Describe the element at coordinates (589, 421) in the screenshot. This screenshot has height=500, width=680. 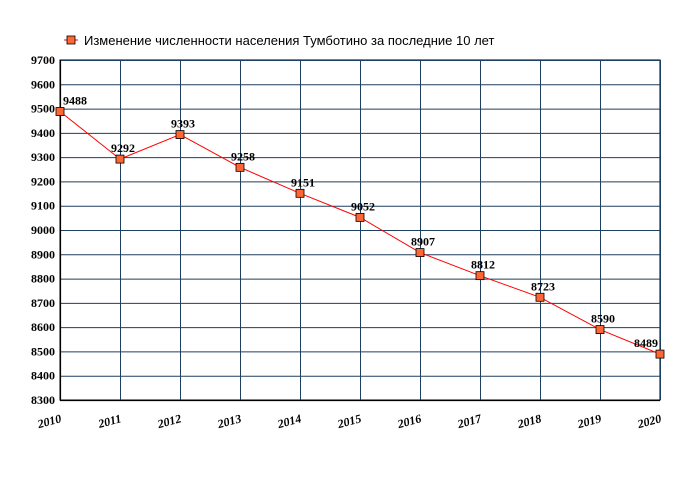
I see `x-tick-label: 2019` at that location.